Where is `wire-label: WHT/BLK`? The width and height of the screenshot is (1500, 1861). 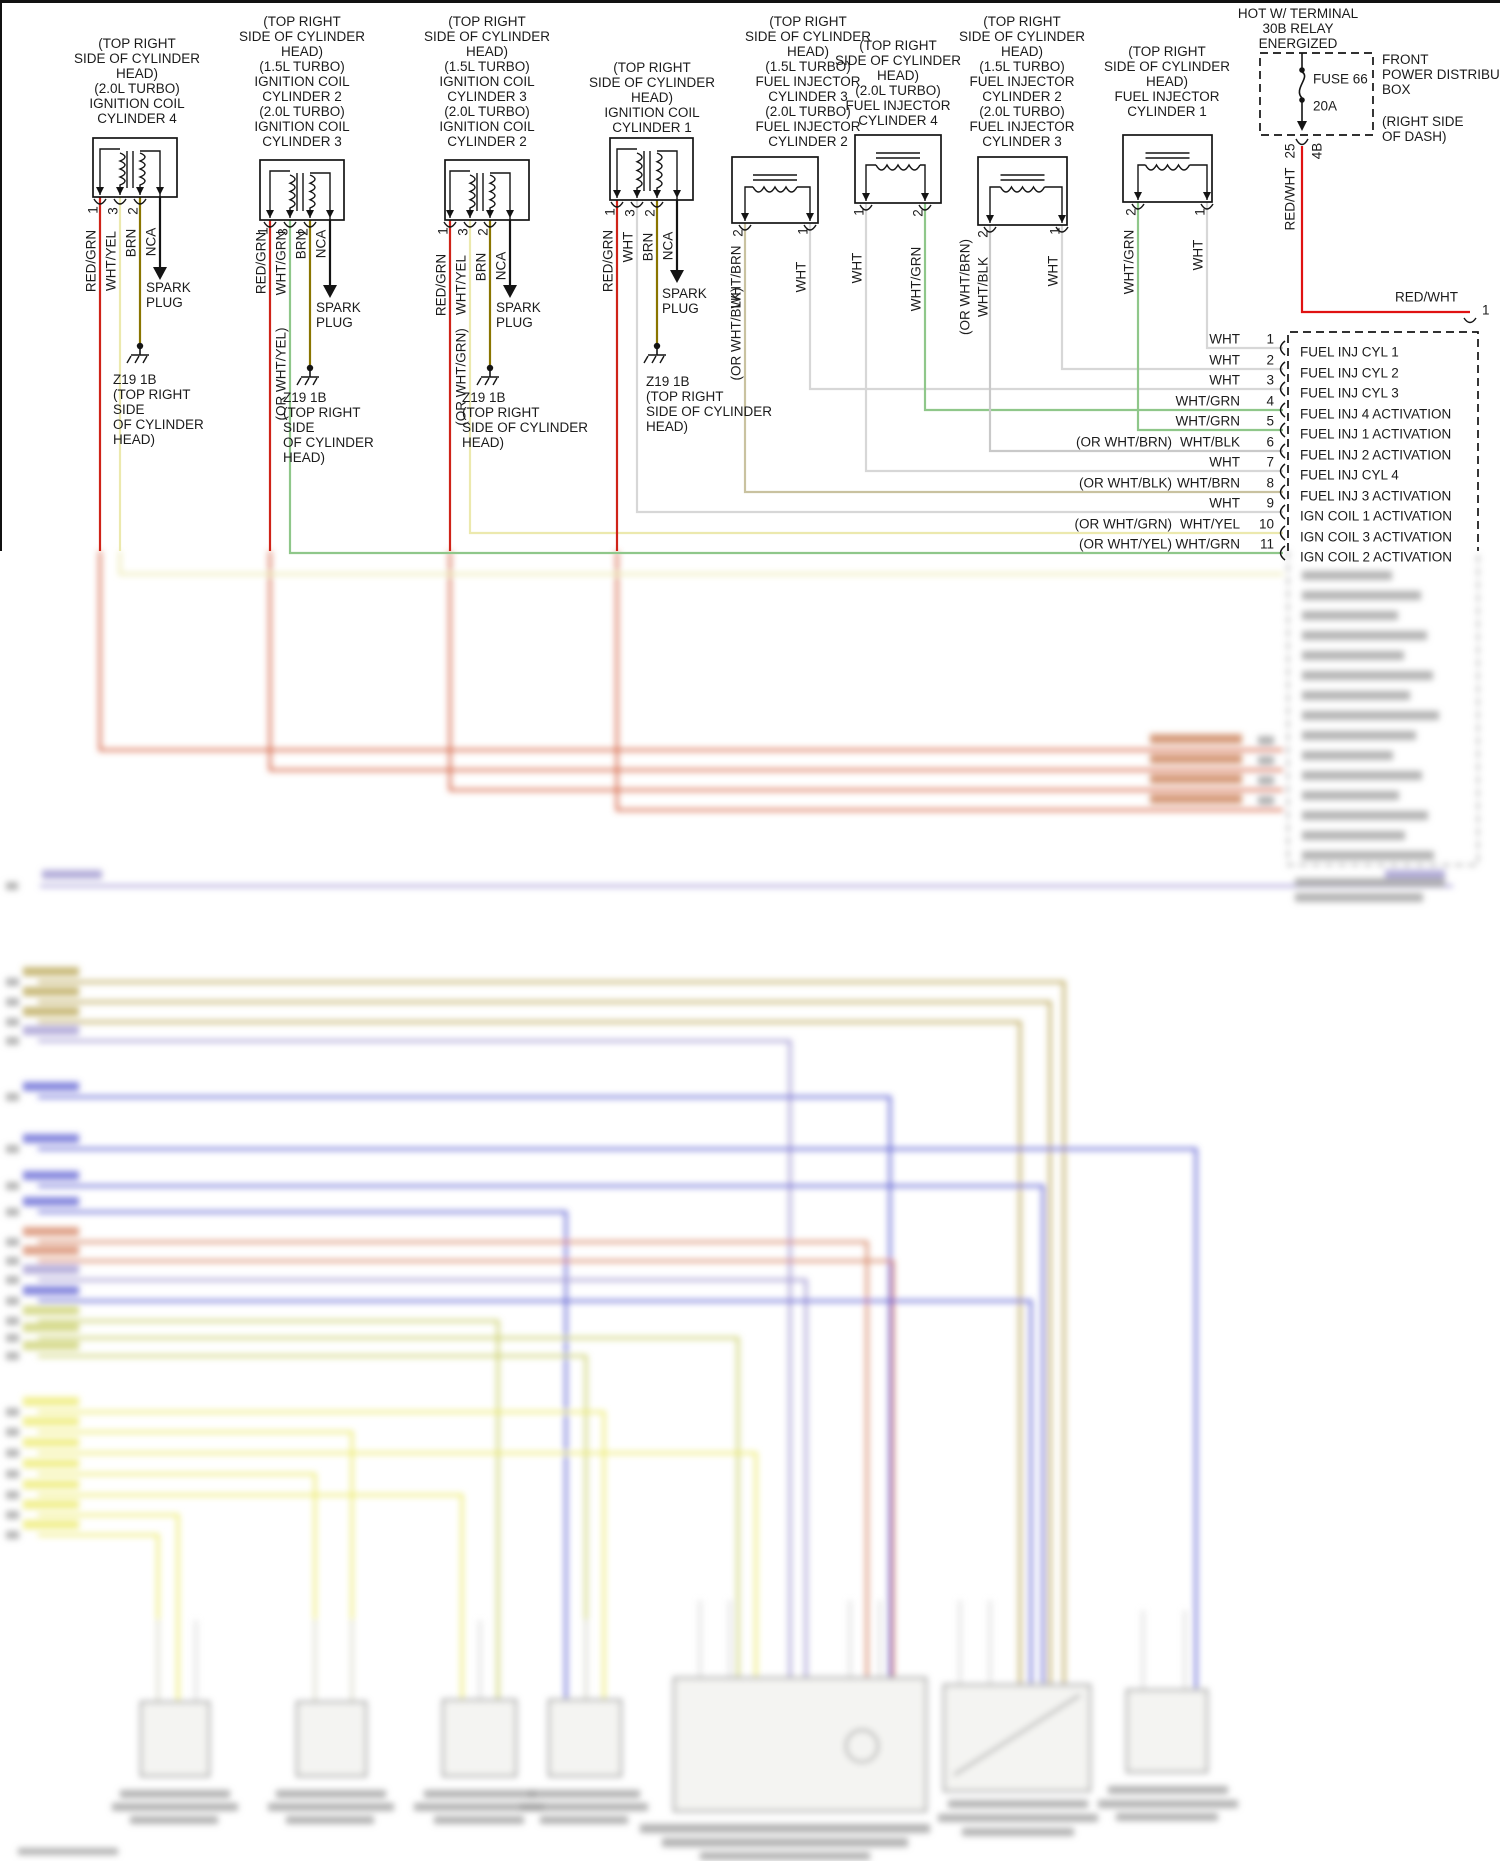
wire-label: WHT/BLK is located at coordinates (1209, 442).